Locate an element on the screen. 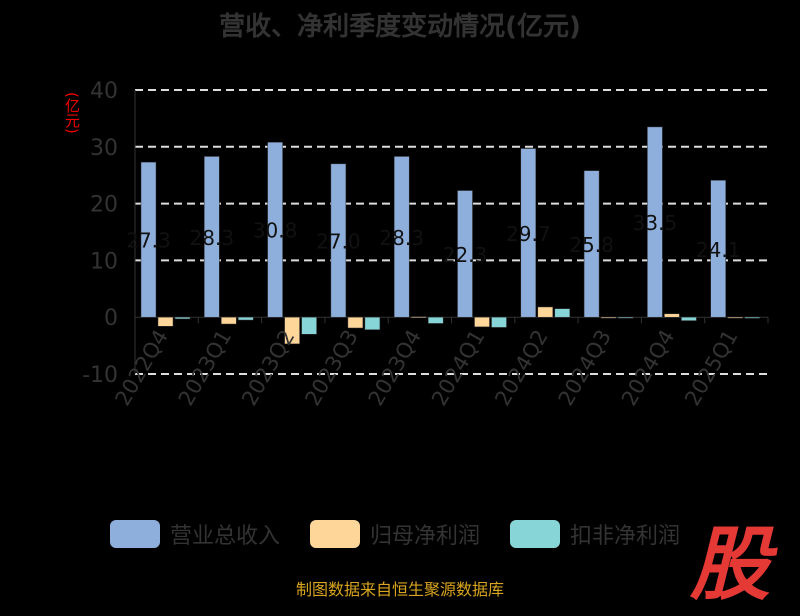  x-tick-label: 2023Q3 is located at coordinates (331, 368).